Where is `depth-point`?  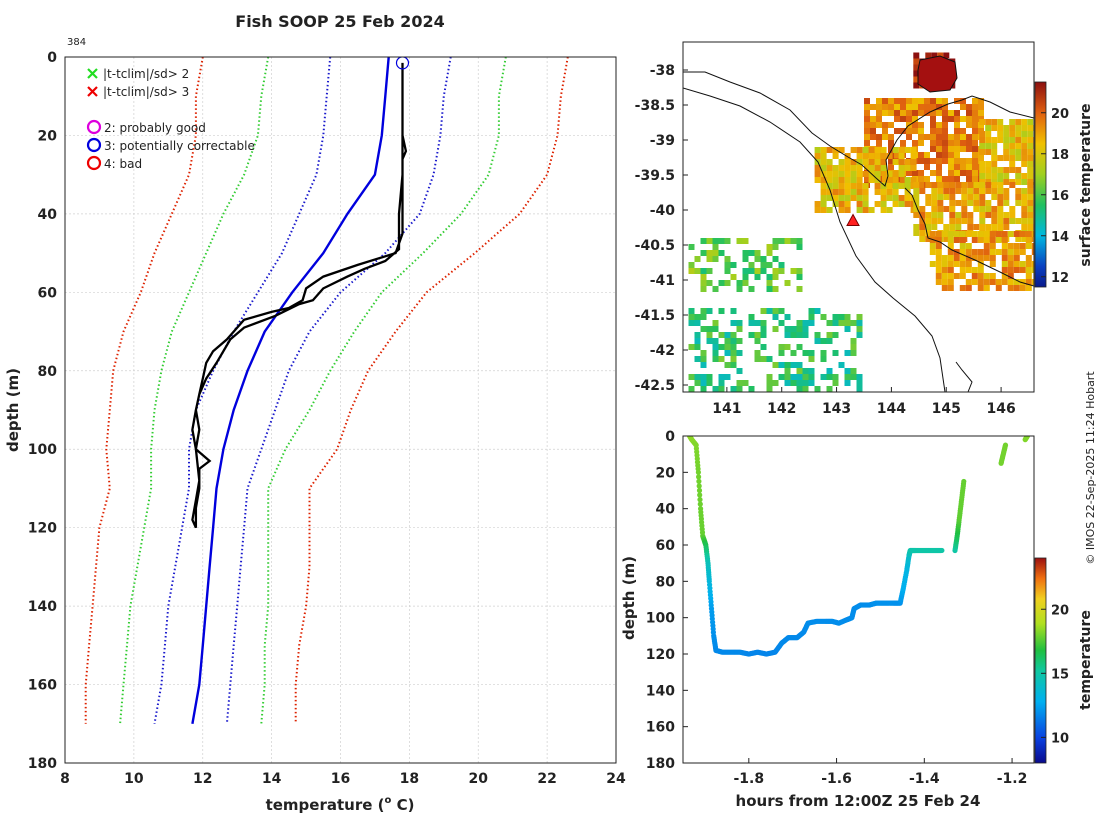
depth-point is located at coordinates (699, 481).